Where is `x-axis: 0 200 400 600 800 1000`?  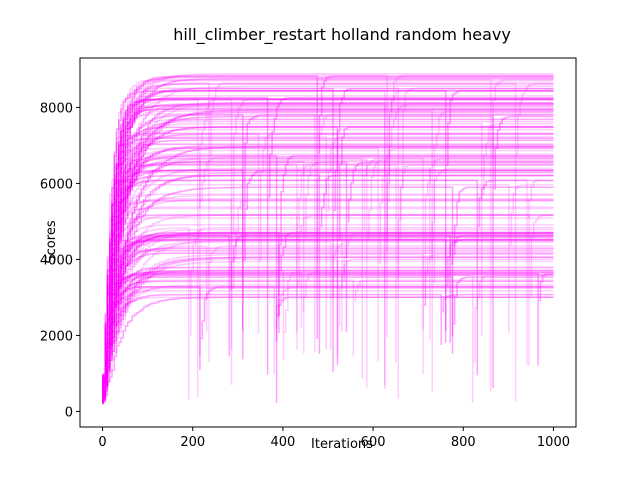 x-axis: 0 200 400 600 800 1000 is located at coordinates (334, 438).